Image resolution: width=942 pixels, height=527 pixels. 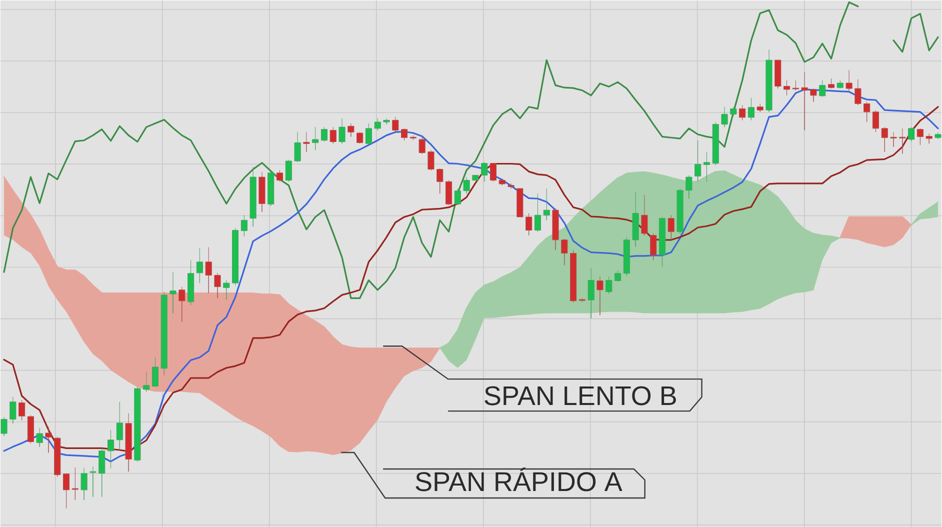 I want to click on annotation: SPAN RÁPIDO A, so click(x=519, y=479).